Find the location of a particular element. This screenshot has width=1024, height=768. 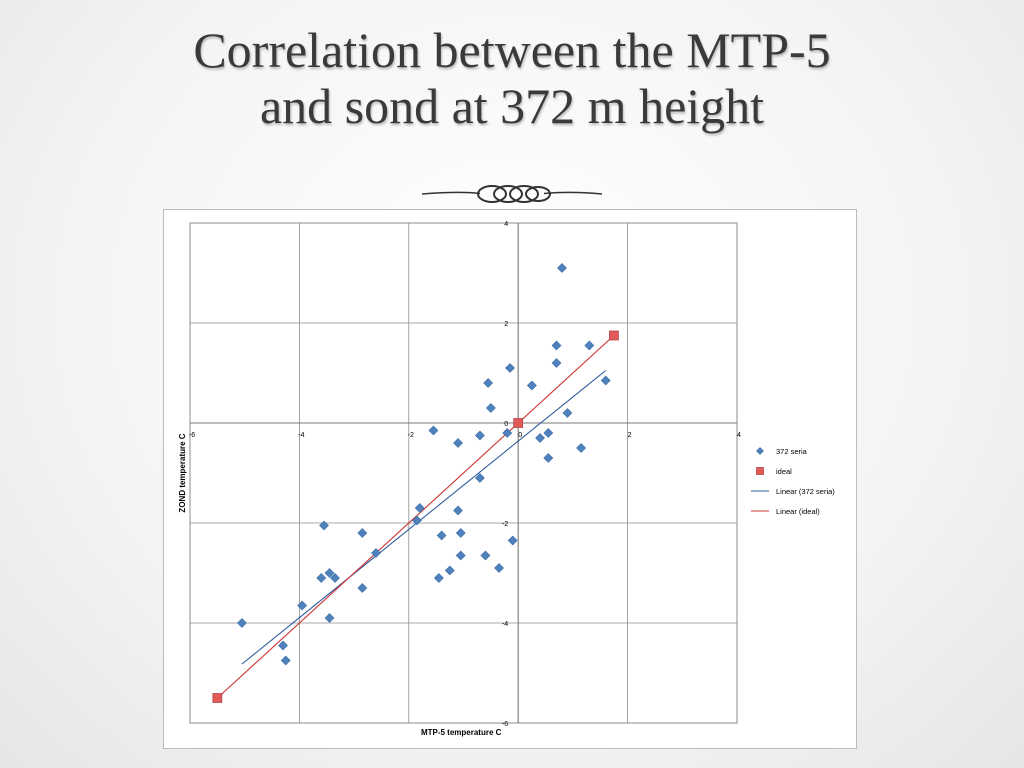

legend-marker-square is located at coordinates (760, 471).